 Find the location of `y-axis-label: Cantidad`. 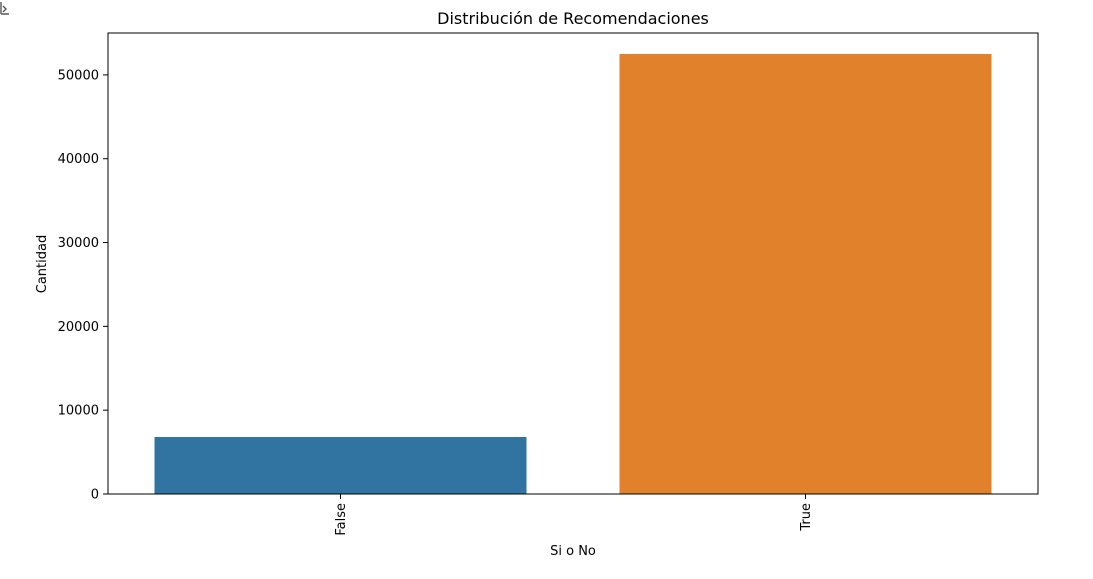

y-axis-label: Cantidad is located at coordinates (42, 264).